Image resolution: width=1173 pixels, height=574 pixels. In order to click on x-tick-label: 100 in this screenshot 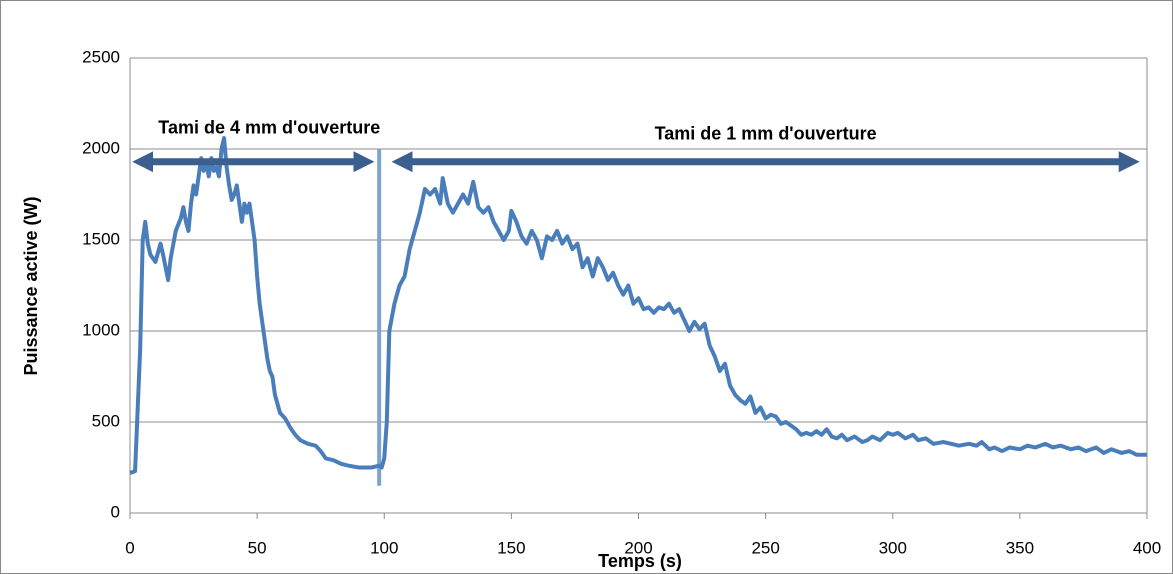, I will do `click(384, 547)`.